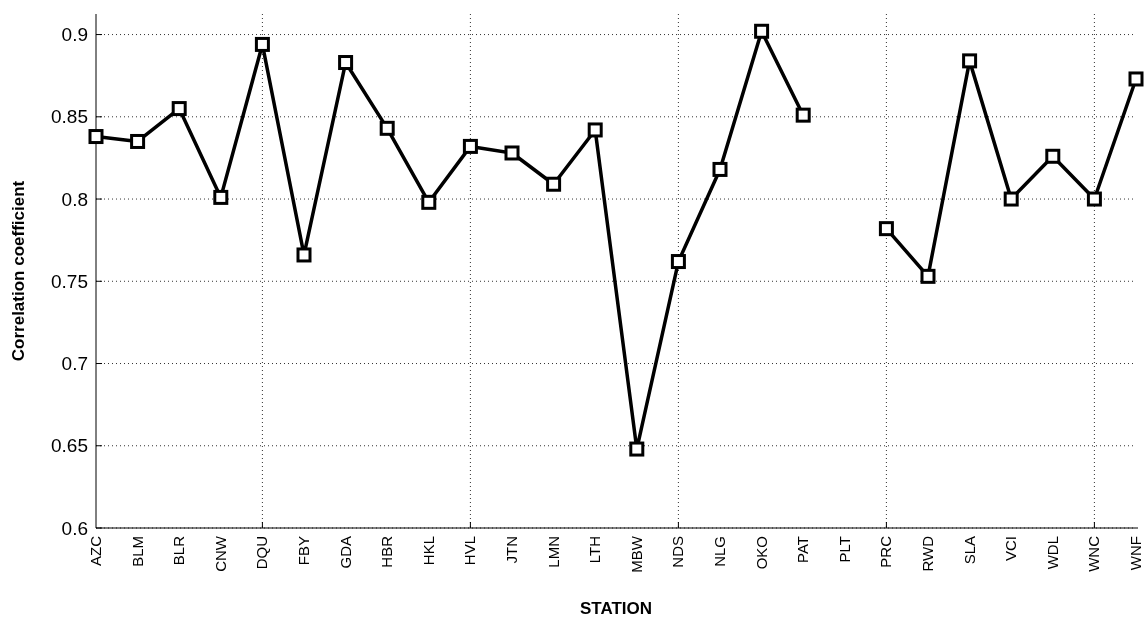 The image size is (1146, 624). What do you see at coordinates (428, 551) in the screenshot?
I see `x-tick-label: HKL` at bounding box center [428, 551].